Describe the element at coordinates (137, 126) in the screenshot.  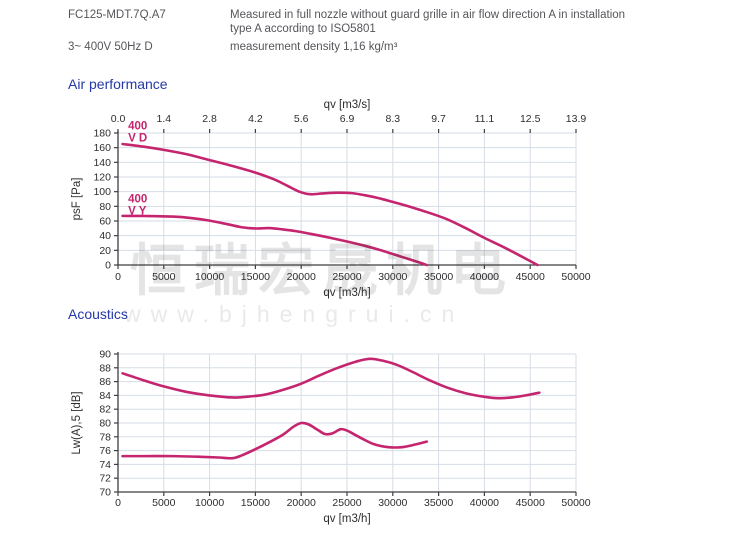
I see `curve-label-400-v-d: 400` at that location.